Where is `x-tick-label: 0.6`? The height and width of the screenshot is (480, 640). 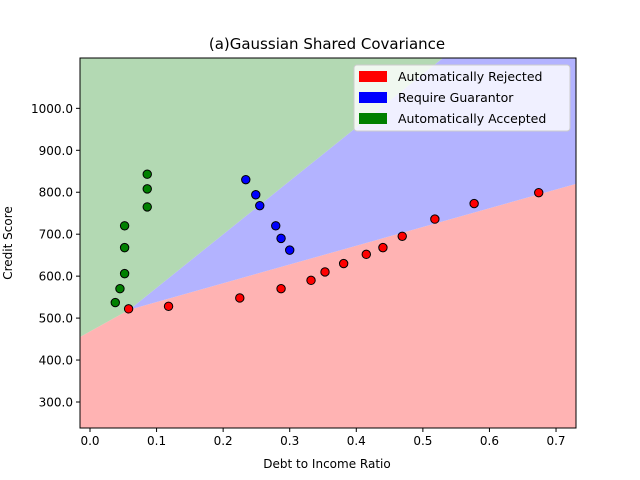
x-tick-label: 0.6 is located at coordinates (489, 441).